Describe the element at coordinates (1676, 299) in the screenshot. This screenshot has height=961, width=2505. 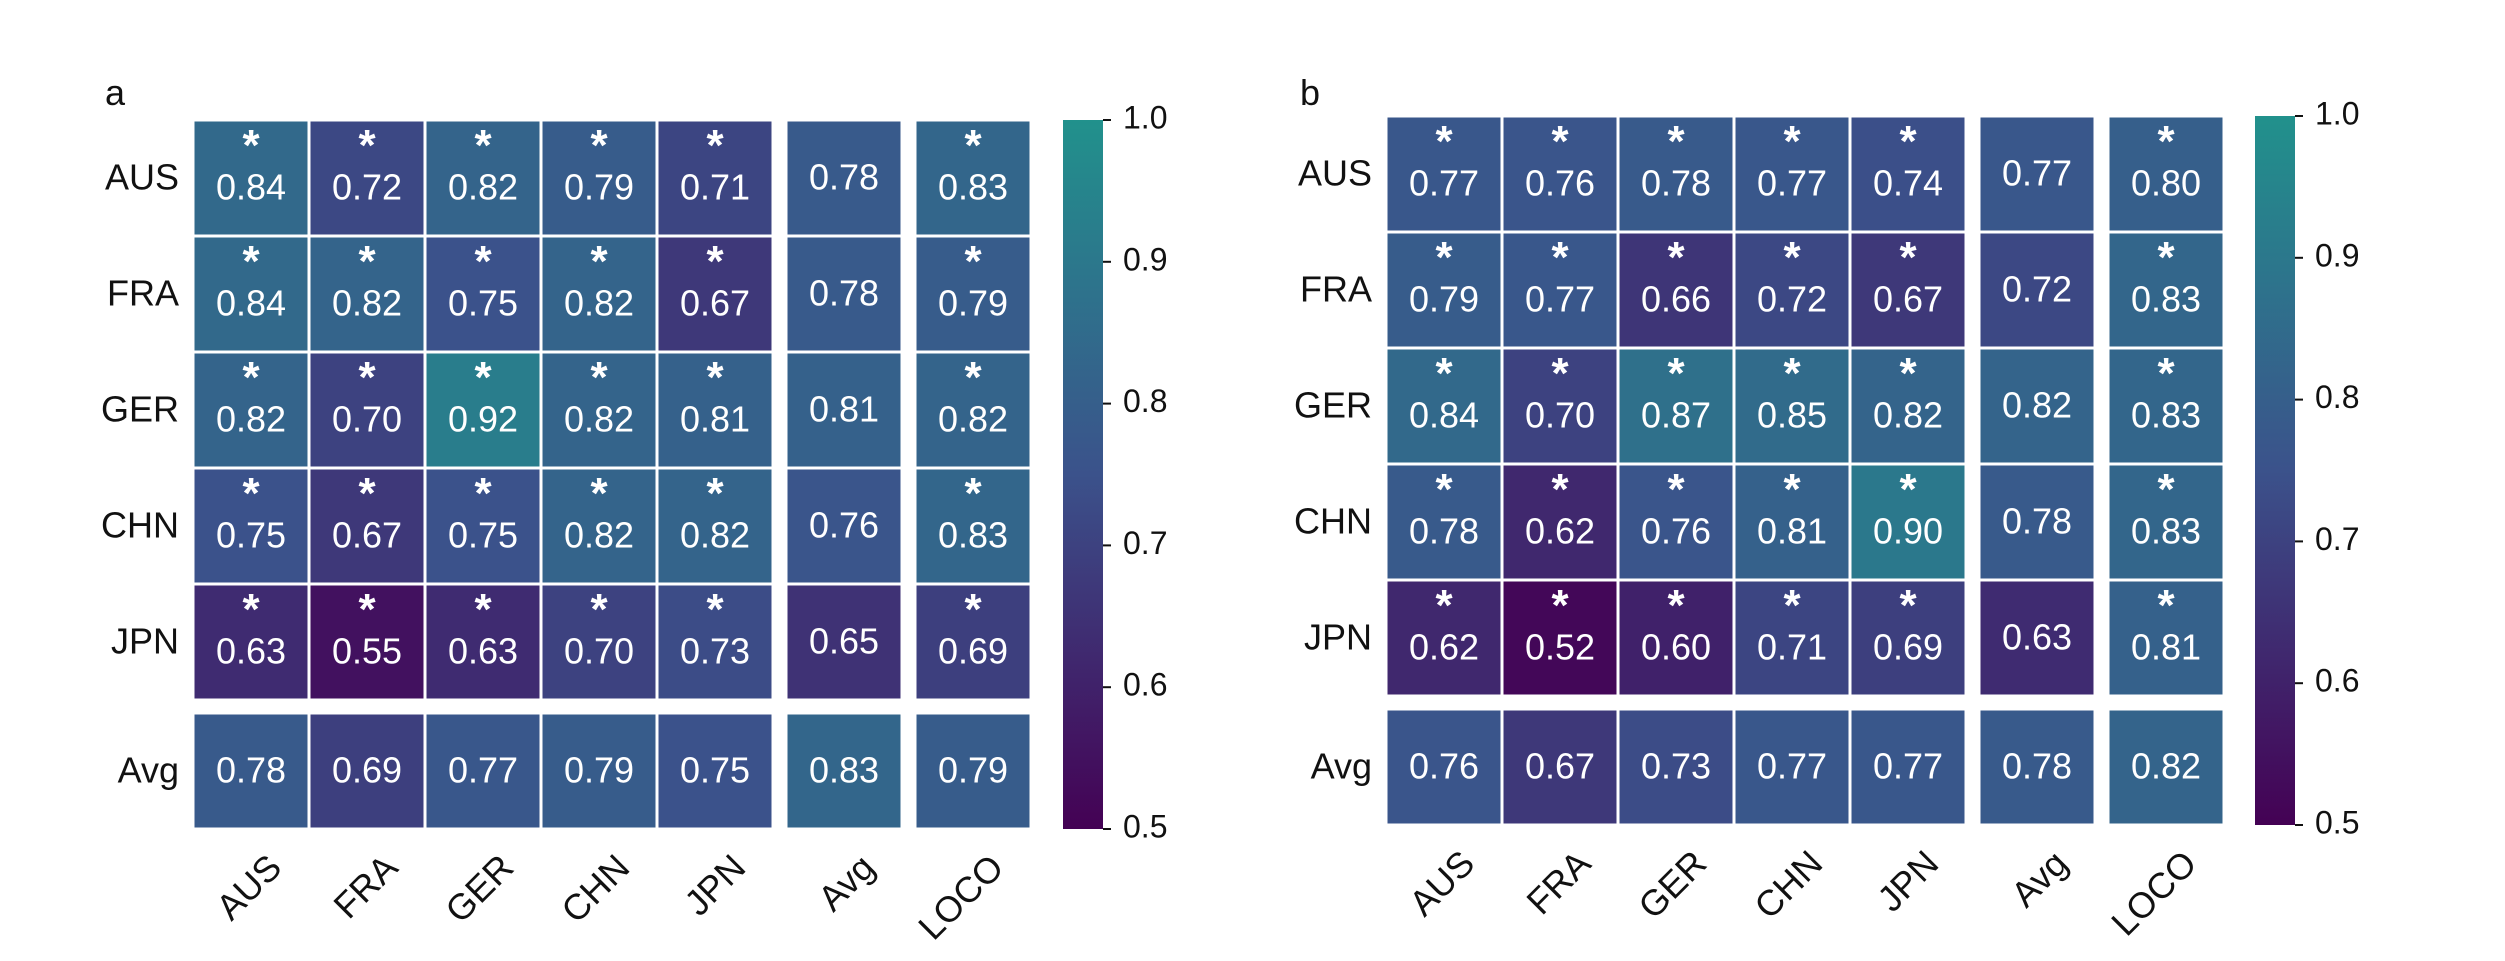
I see `cell-value-label: 0.66` at that location.